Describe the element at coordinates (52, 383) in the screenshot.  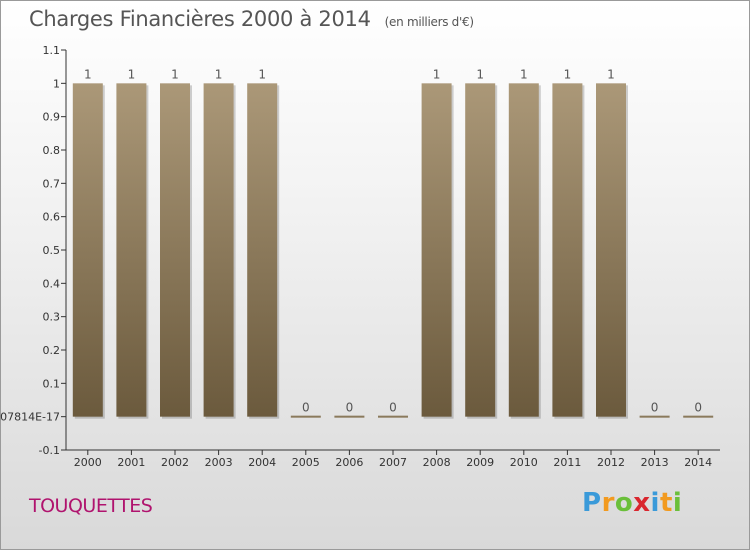
I see `y-tick-label: 0.1` at that location.